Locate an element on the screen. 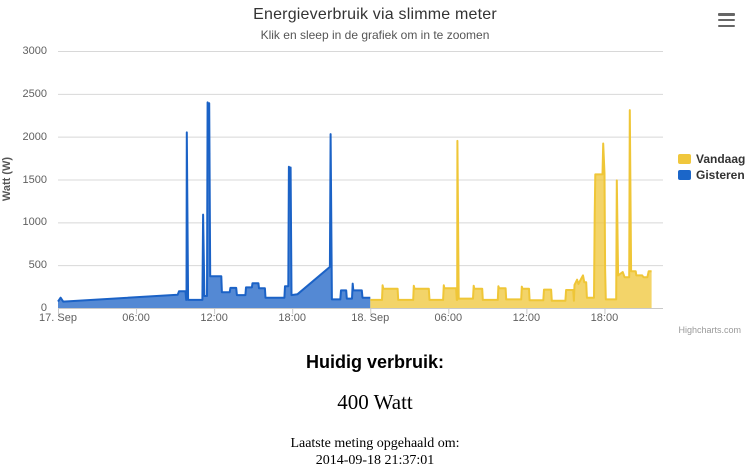 This screenshot has height=474, width=750. y-axis-label: 500 is located at coordinates (37, 265).